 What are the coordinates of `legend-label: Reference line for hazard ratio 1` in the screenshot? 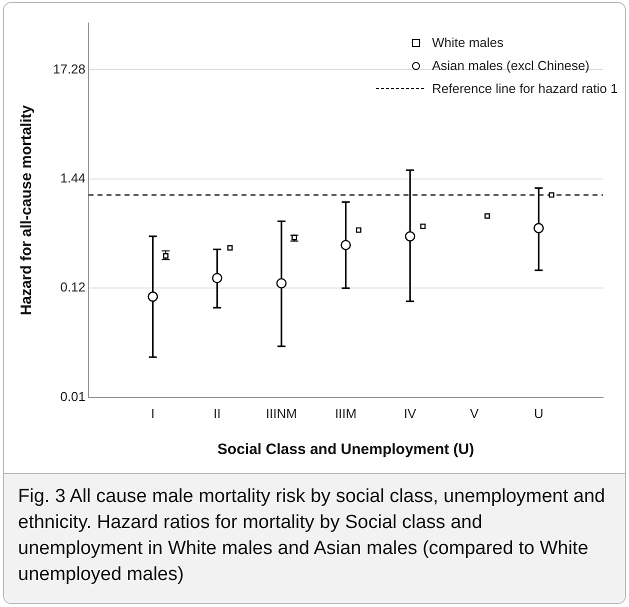 It's located at (525, 88).